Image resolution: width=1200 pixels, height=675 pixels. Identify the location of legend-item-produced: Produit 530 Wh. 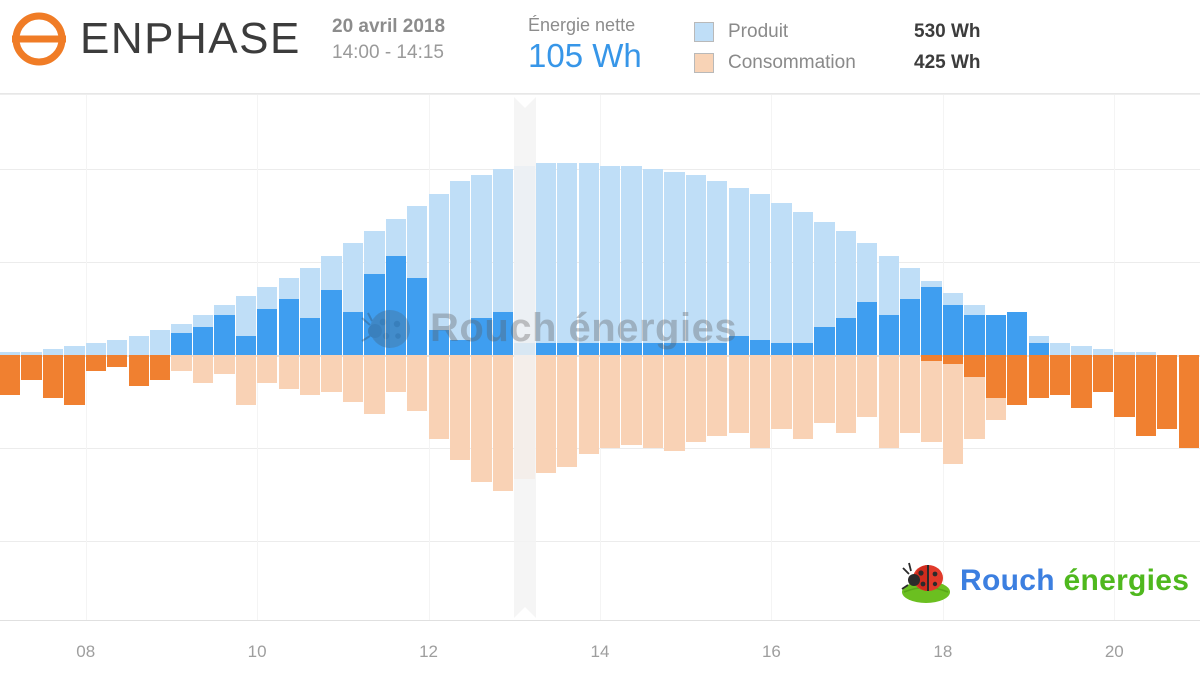
(837, 31).